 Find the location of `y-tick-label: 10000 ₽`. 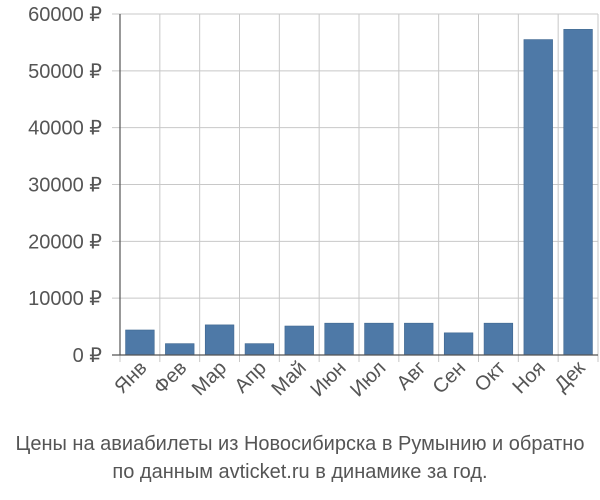

y-tick-label: 10000 ₽ is located at coordinates (65, 299).